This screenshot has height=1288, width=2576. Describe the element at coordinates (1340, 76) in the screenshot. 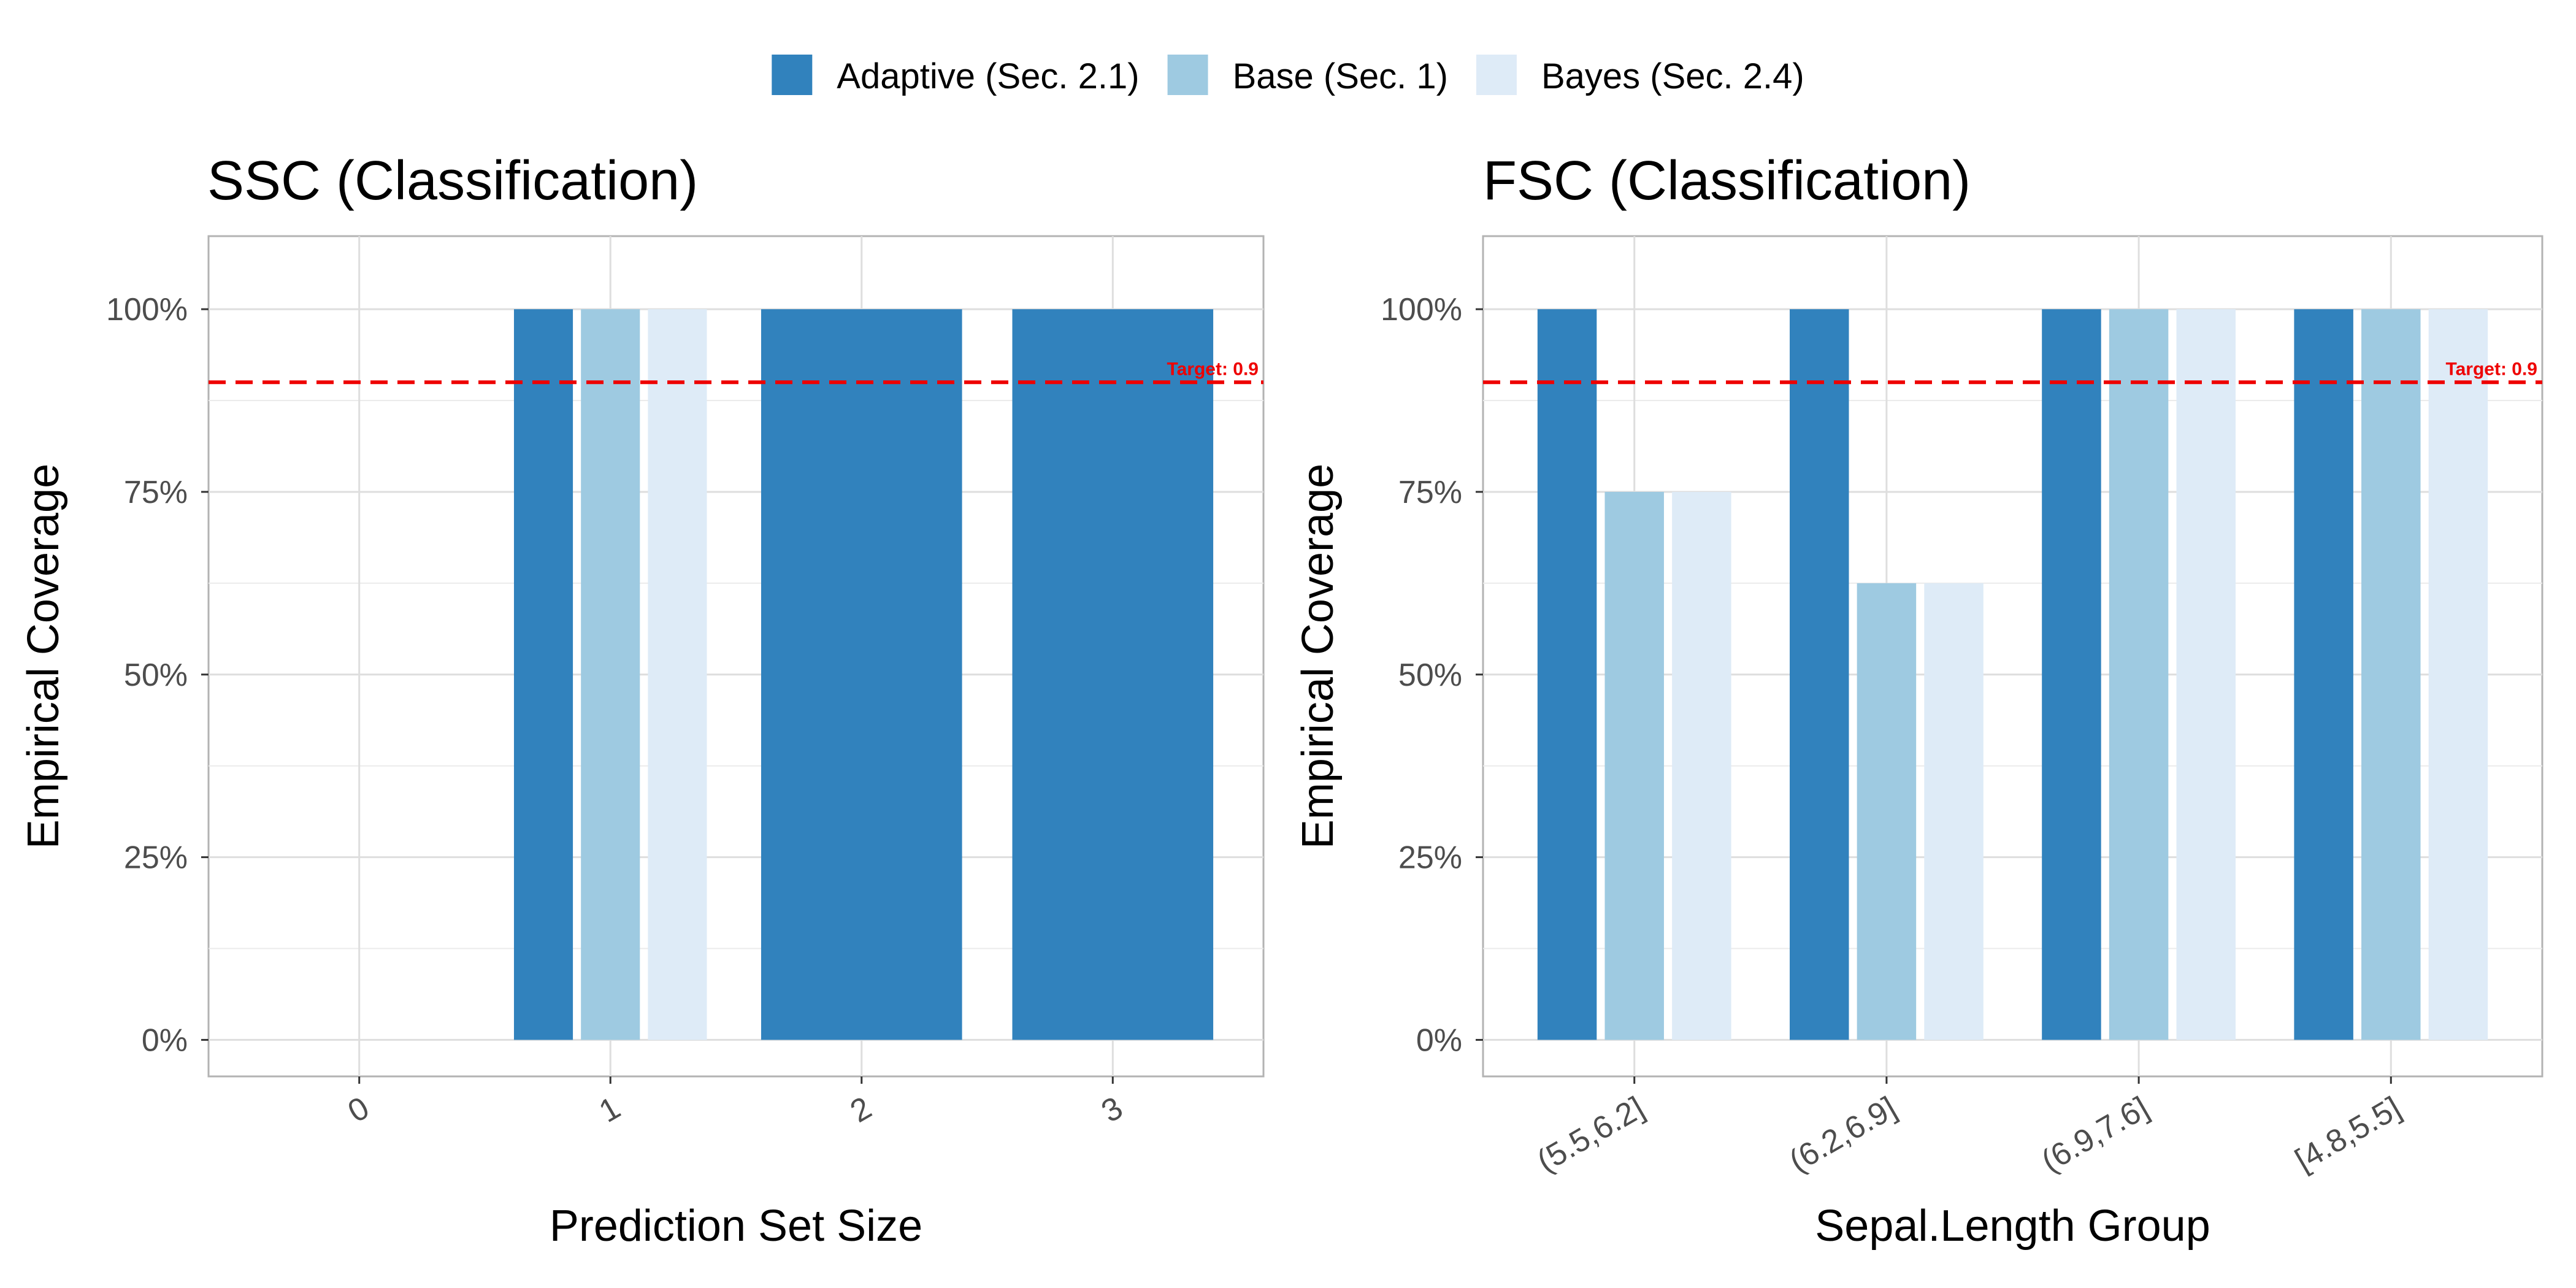

I see `legend-label: Base (Sec. 1)` at that location.